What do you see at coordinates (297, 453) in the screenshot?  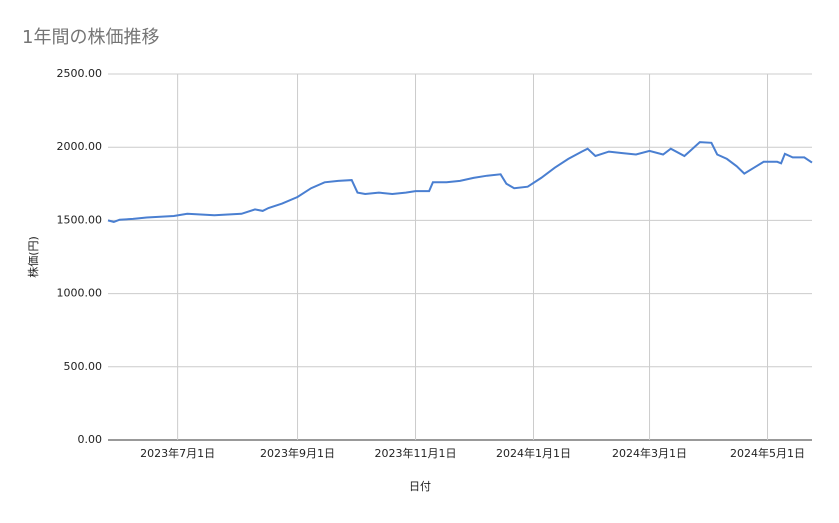 I see `x-tick-label: 2023年9月1日` at bounding box center [297, 453].